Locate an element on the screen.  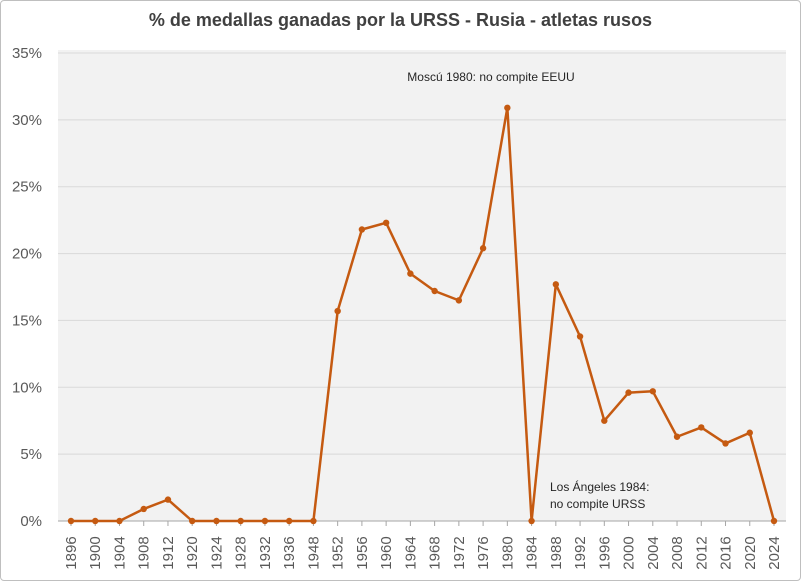
x-tick-label: 1924 is located at coordinates (216, 552).